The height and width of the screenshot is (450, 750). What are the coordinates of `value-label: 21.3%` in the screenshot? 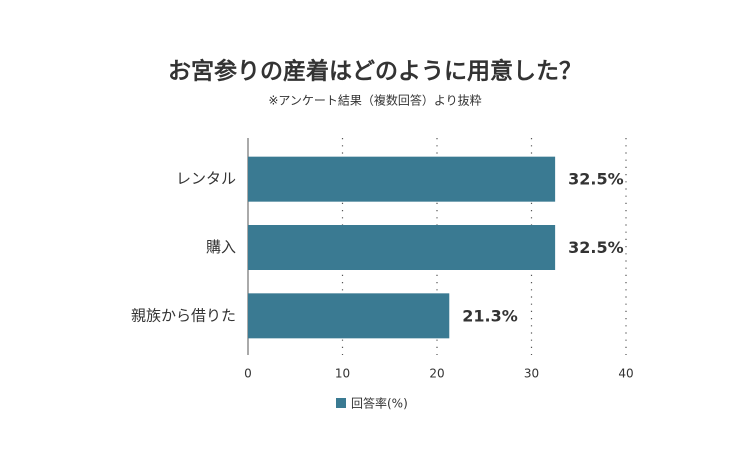 It's located at (490, 315).